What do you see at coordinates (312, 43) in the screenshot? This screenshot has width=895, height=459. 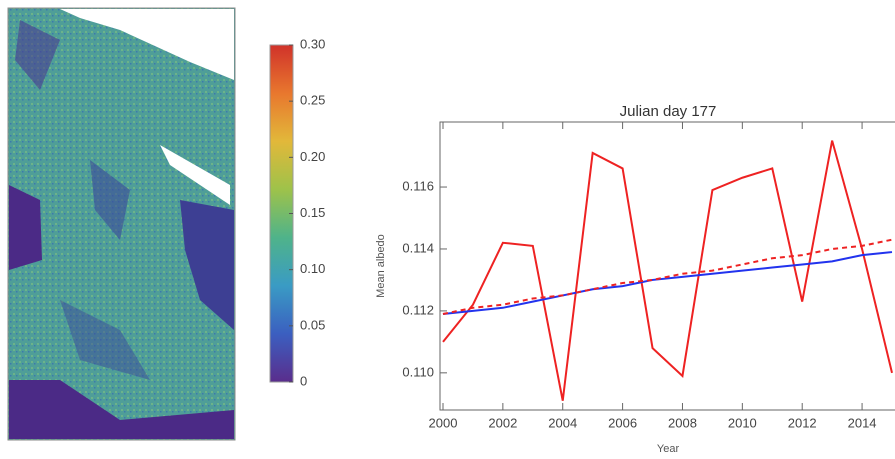 I see `tick-label: 0.30` at bounding box center [312, 43].